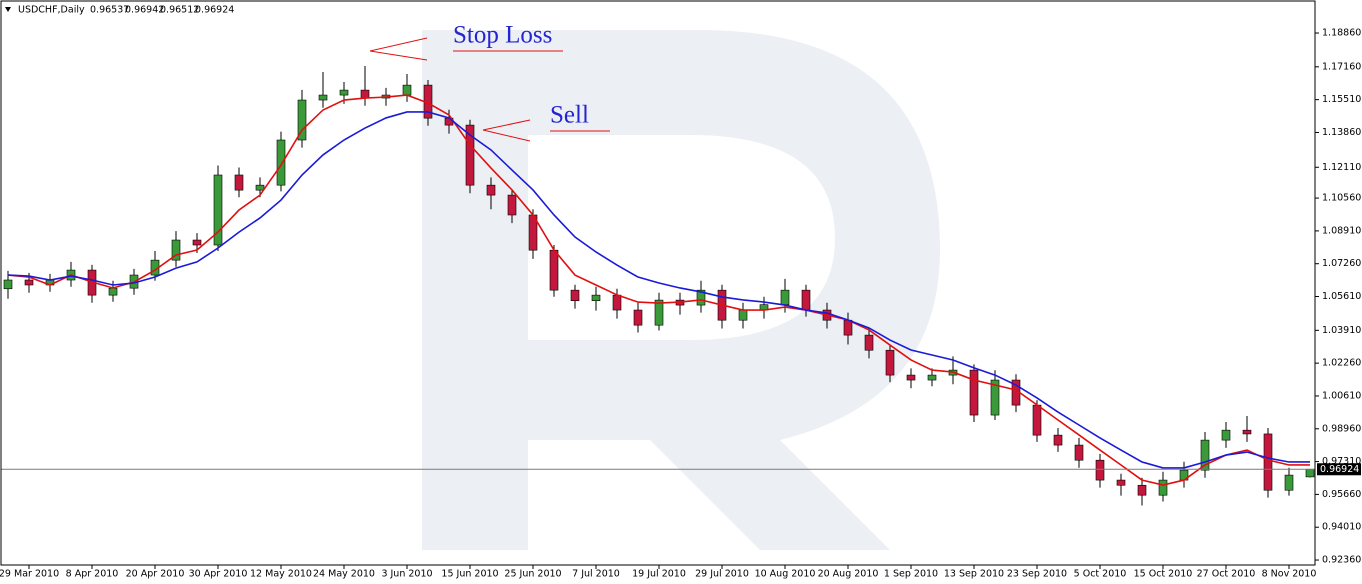 The height and width of the screenshot is (584, 1362). What do you see at coordinates (214, 10) in the screenshot?
I see `header-value: 0.96924` at bounding box center [214, 10].